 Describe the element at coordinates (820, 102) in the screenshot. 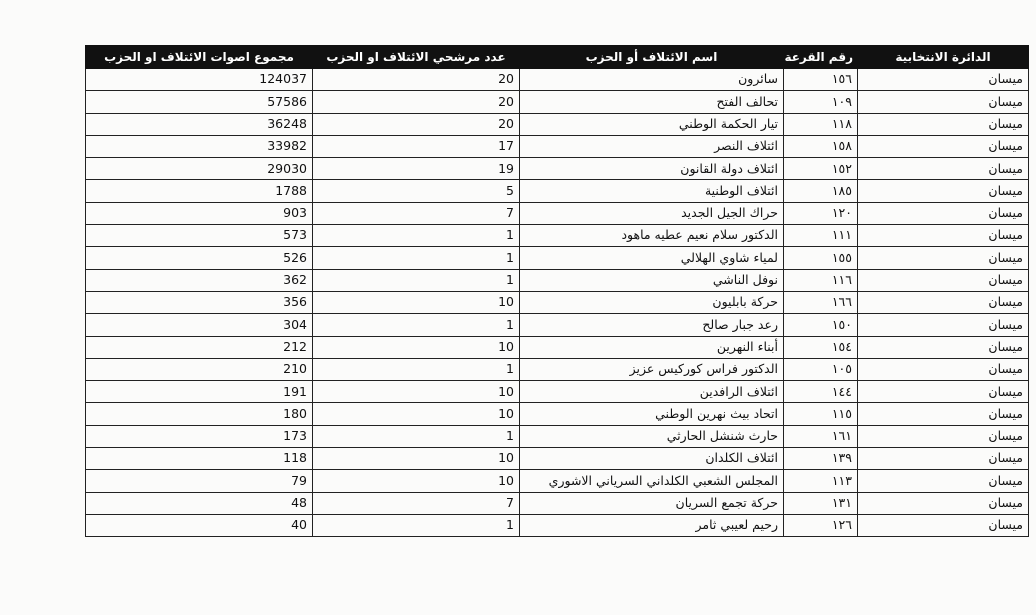

I see `ballot-number-cell: ١٠٩` at that location.